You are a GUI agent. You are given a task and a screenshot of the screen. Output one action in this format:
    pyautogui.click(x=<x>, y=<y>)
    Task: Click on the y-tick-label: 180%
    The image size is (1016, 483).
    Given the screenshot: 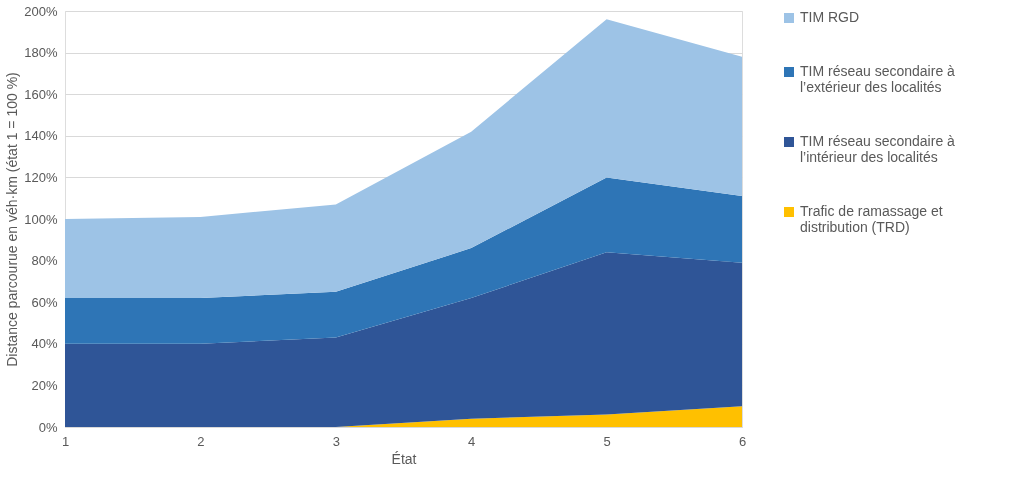 What is the action you would take?
    pyautogui.click(x=41, y=53)
    